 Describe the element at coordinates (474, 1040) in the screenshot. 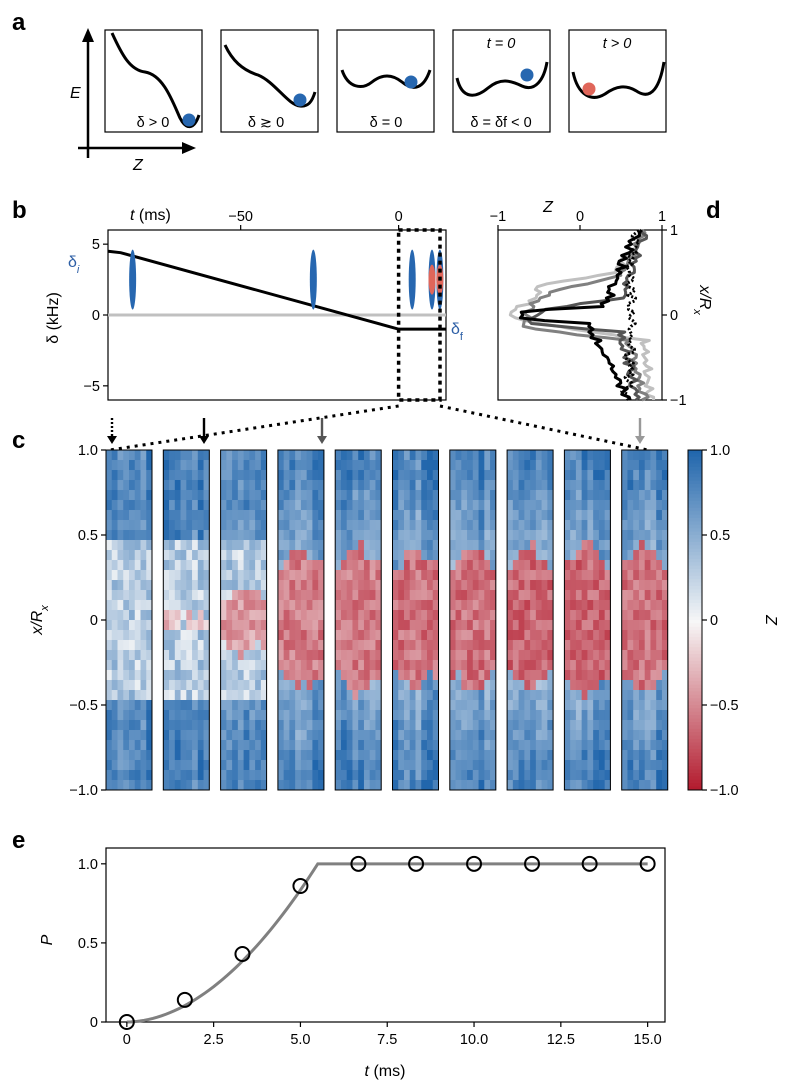

I see `panel-e-xtick-label: 10.0` at that location.